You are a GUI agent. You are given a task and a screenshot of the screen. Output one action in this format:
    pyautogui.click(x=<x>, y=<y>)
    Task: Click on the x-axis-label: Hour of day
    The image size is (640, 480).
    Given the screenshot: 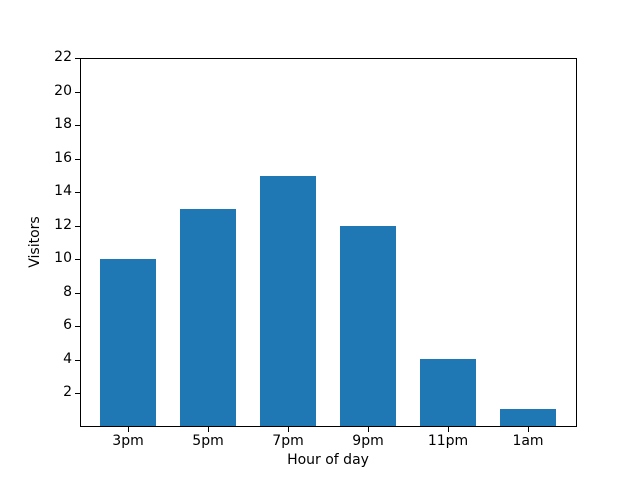 What is the action you would take?
    pyautogui.click(x=328, y=460)
    